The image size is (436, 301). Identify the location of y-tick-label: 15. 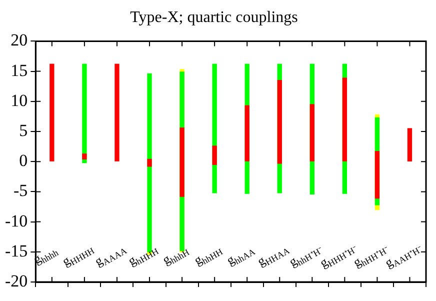
(19, 70).